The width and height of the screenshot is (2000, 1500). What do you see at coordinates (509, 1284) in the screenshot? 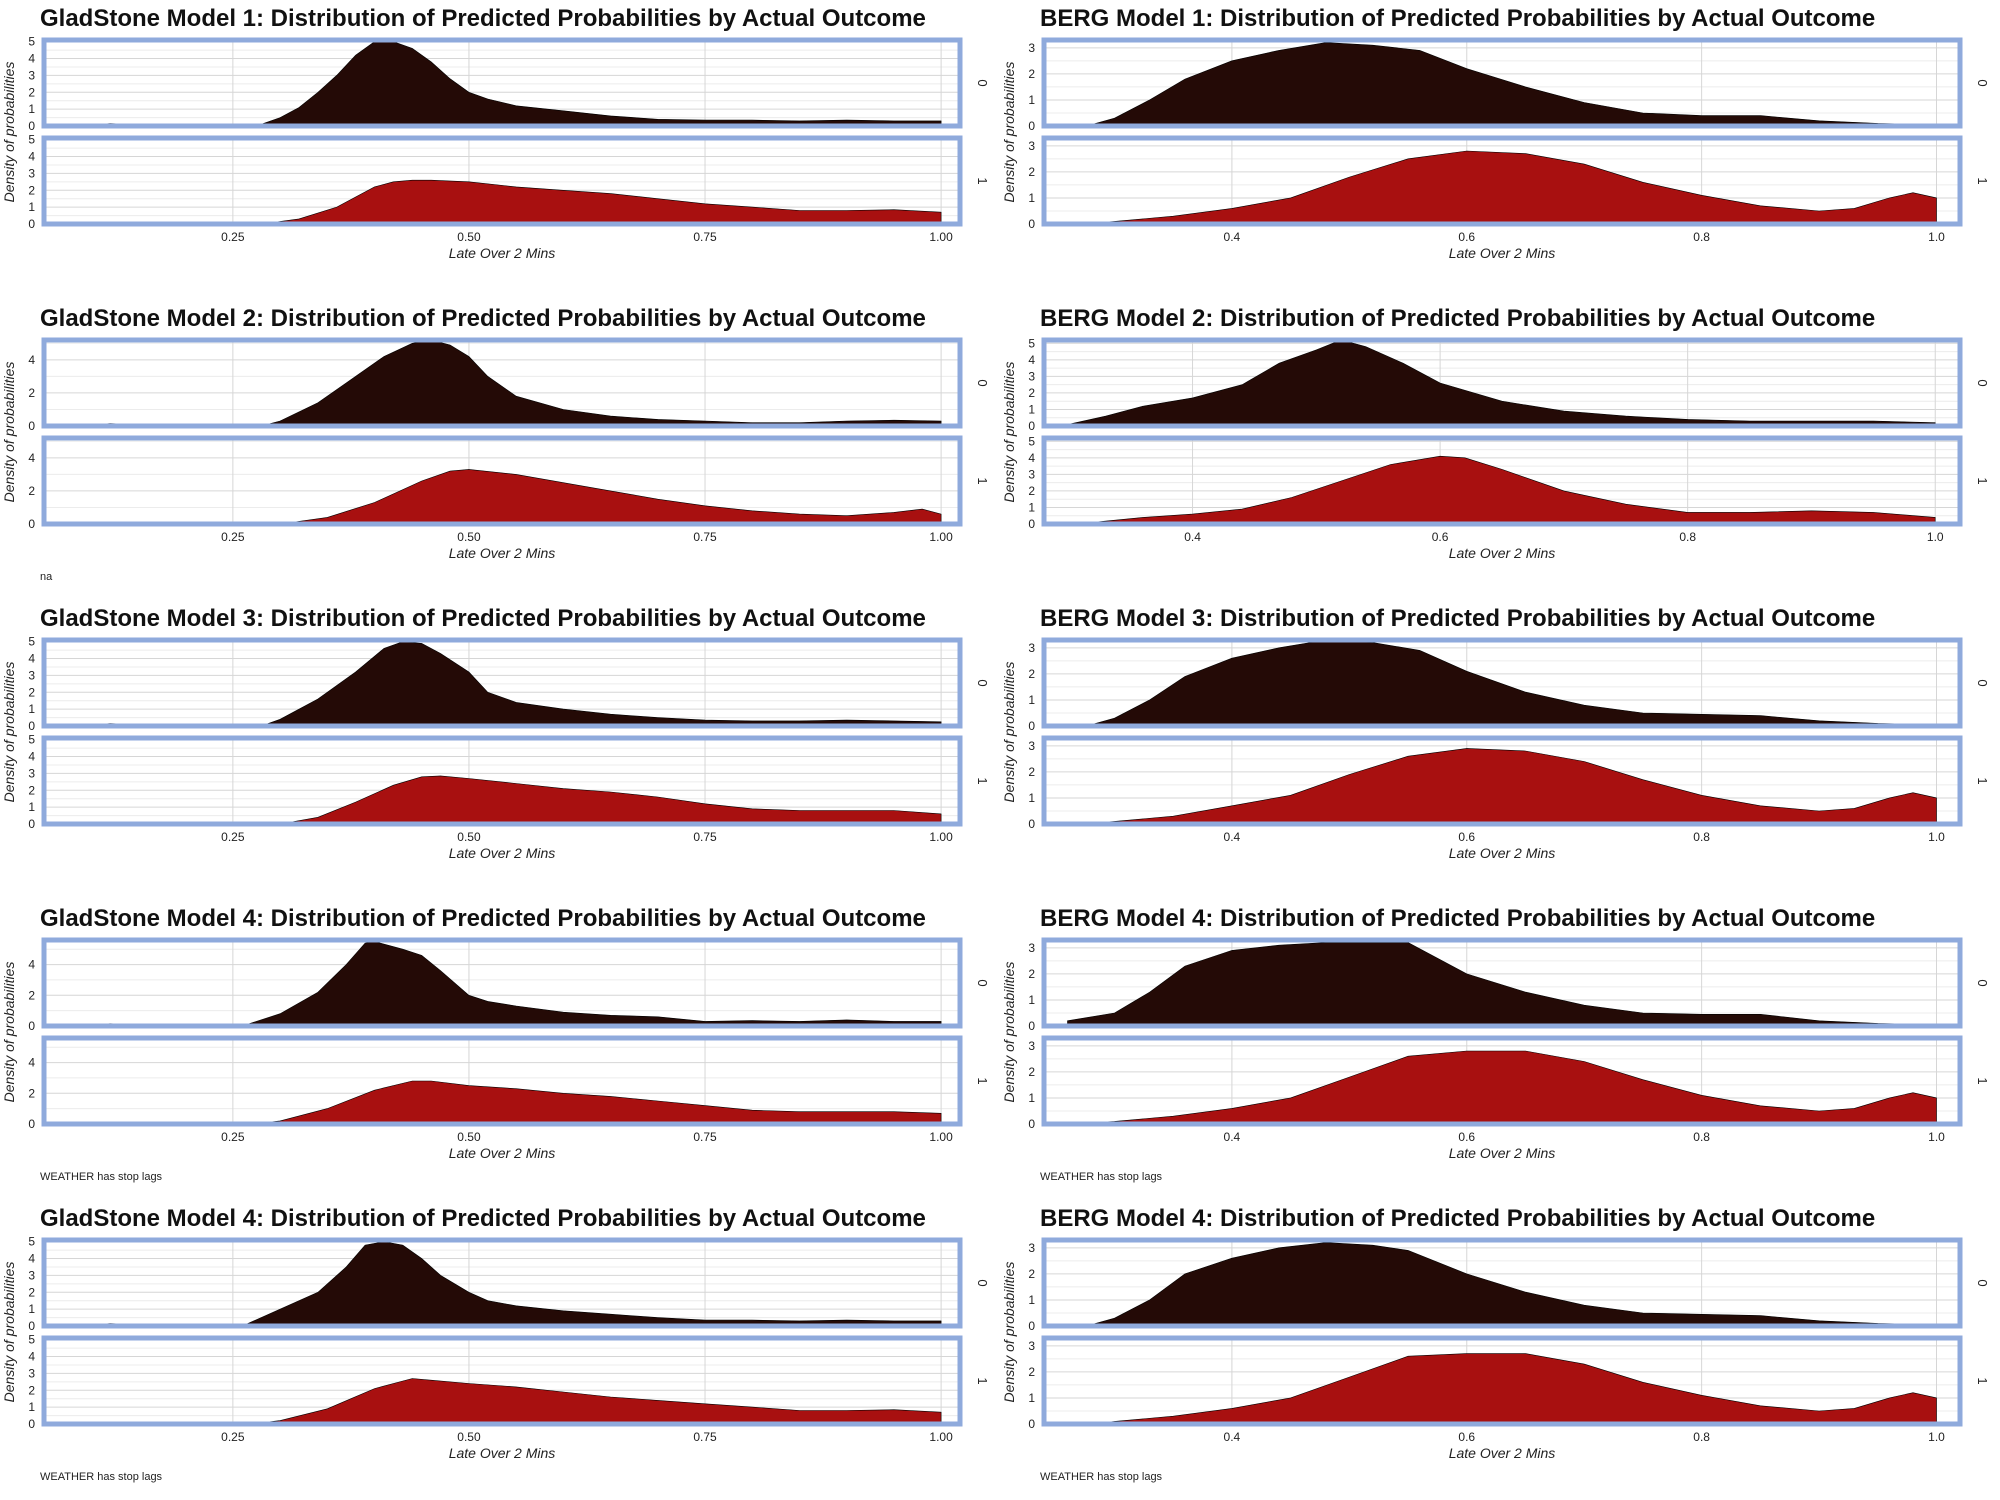
I see `facet-panel-0: 0 1 2 3 4 5 0` at bounding box center [509, 1284].